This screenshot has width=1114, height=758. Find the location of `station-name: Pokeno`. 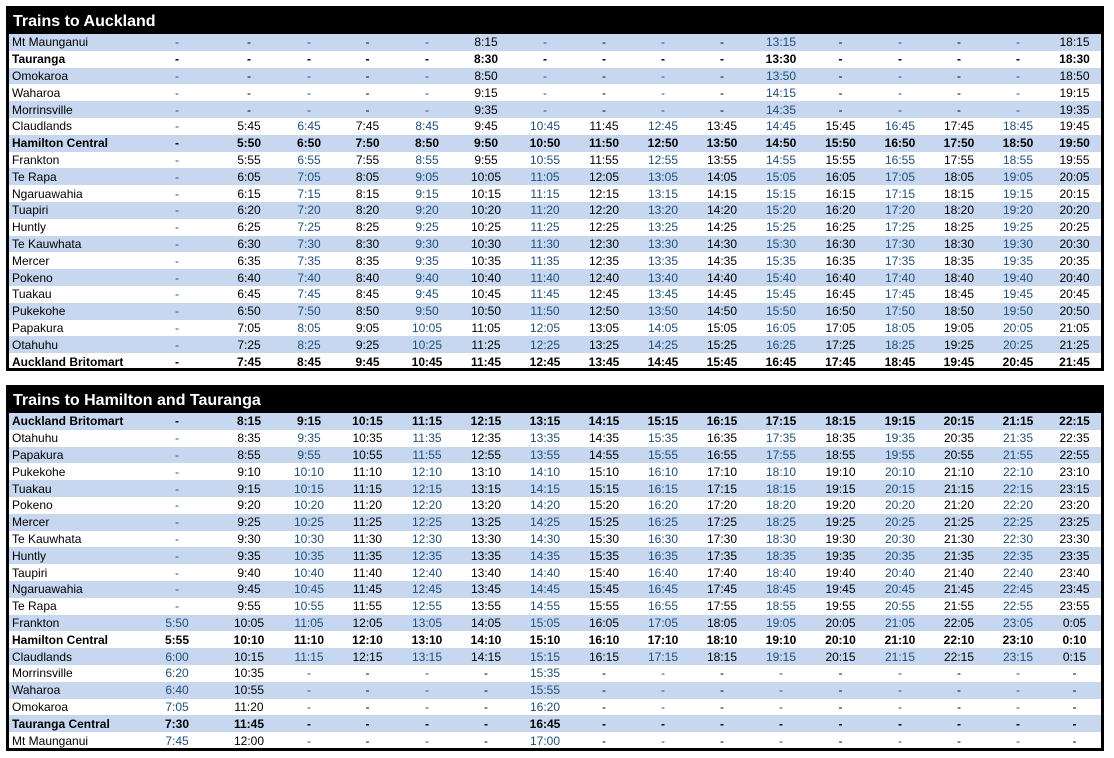

station-name: Pokeno is located at coordinates (72, 277).